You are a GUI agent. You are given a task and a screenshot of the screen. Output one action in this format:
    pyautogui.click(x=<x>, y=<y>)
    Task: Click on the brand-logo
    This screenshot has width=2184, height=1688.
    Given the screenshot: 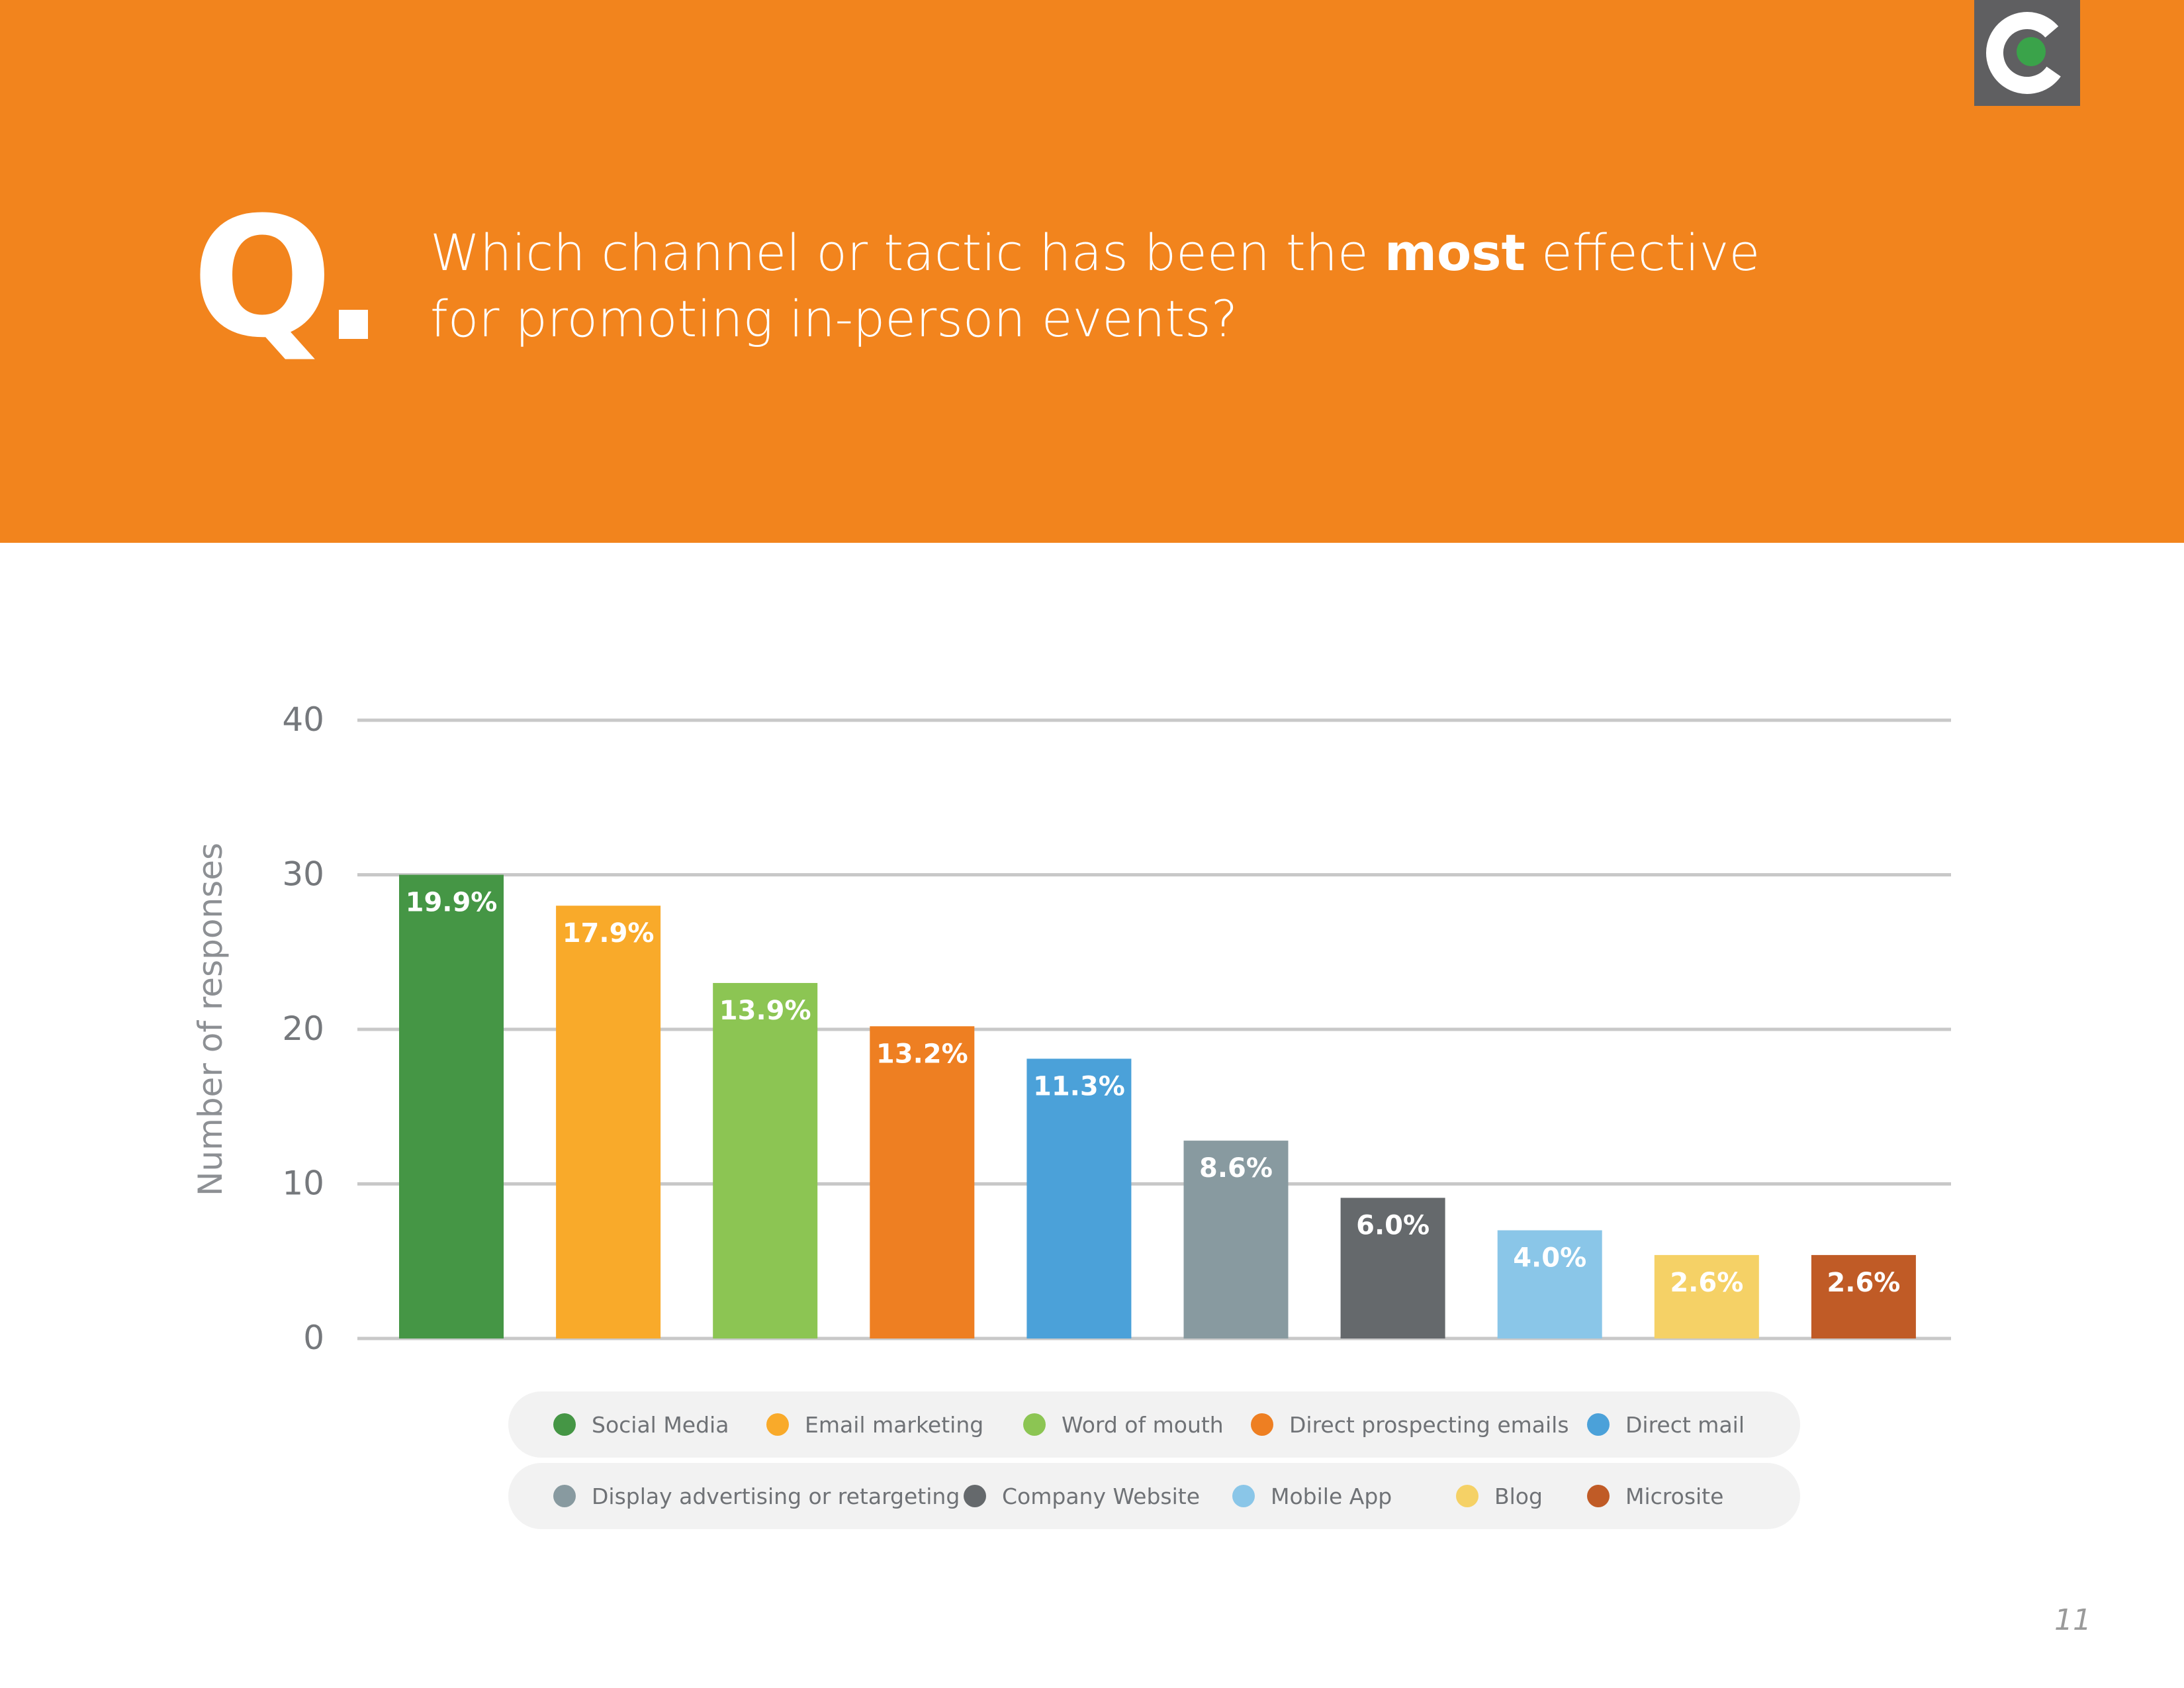 What is the action you would take?
    pyautogui.click(x=2027, y=53)
    